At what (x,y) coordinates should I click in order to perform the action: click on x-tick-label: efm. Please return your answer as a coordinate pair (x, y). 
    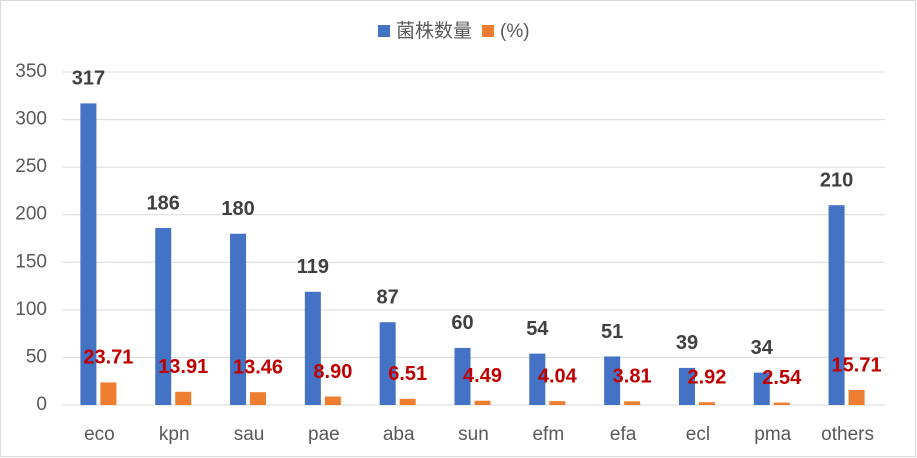
    Looking at the image, I should click on (548, 434).